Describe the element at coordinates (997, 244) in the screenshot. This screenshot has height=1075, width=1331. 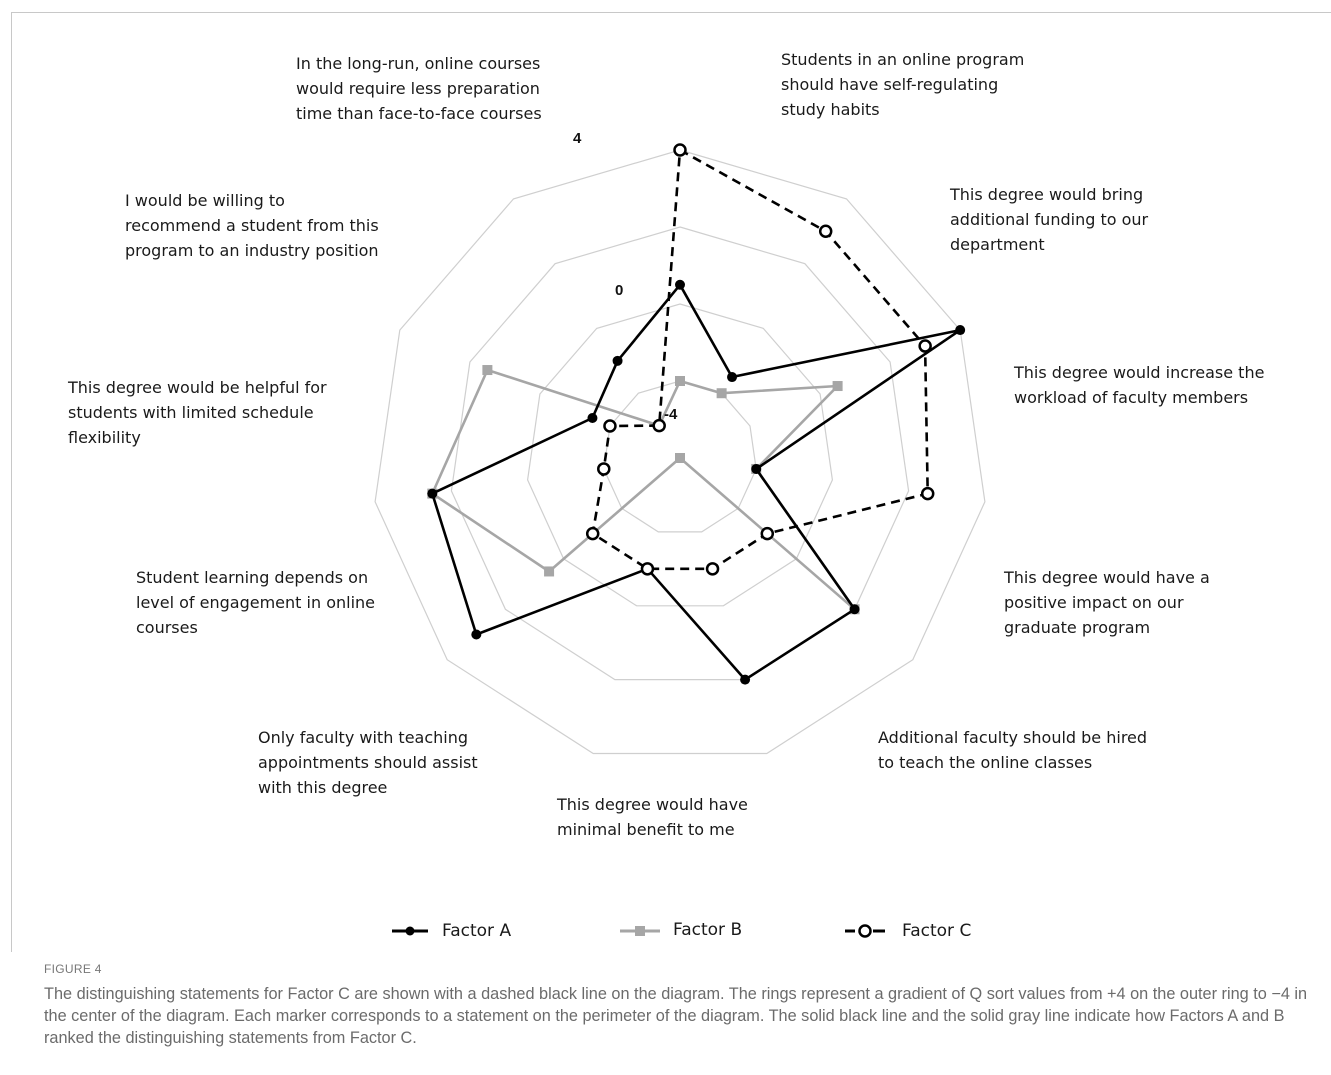
I see `statement-line: department` at that location.